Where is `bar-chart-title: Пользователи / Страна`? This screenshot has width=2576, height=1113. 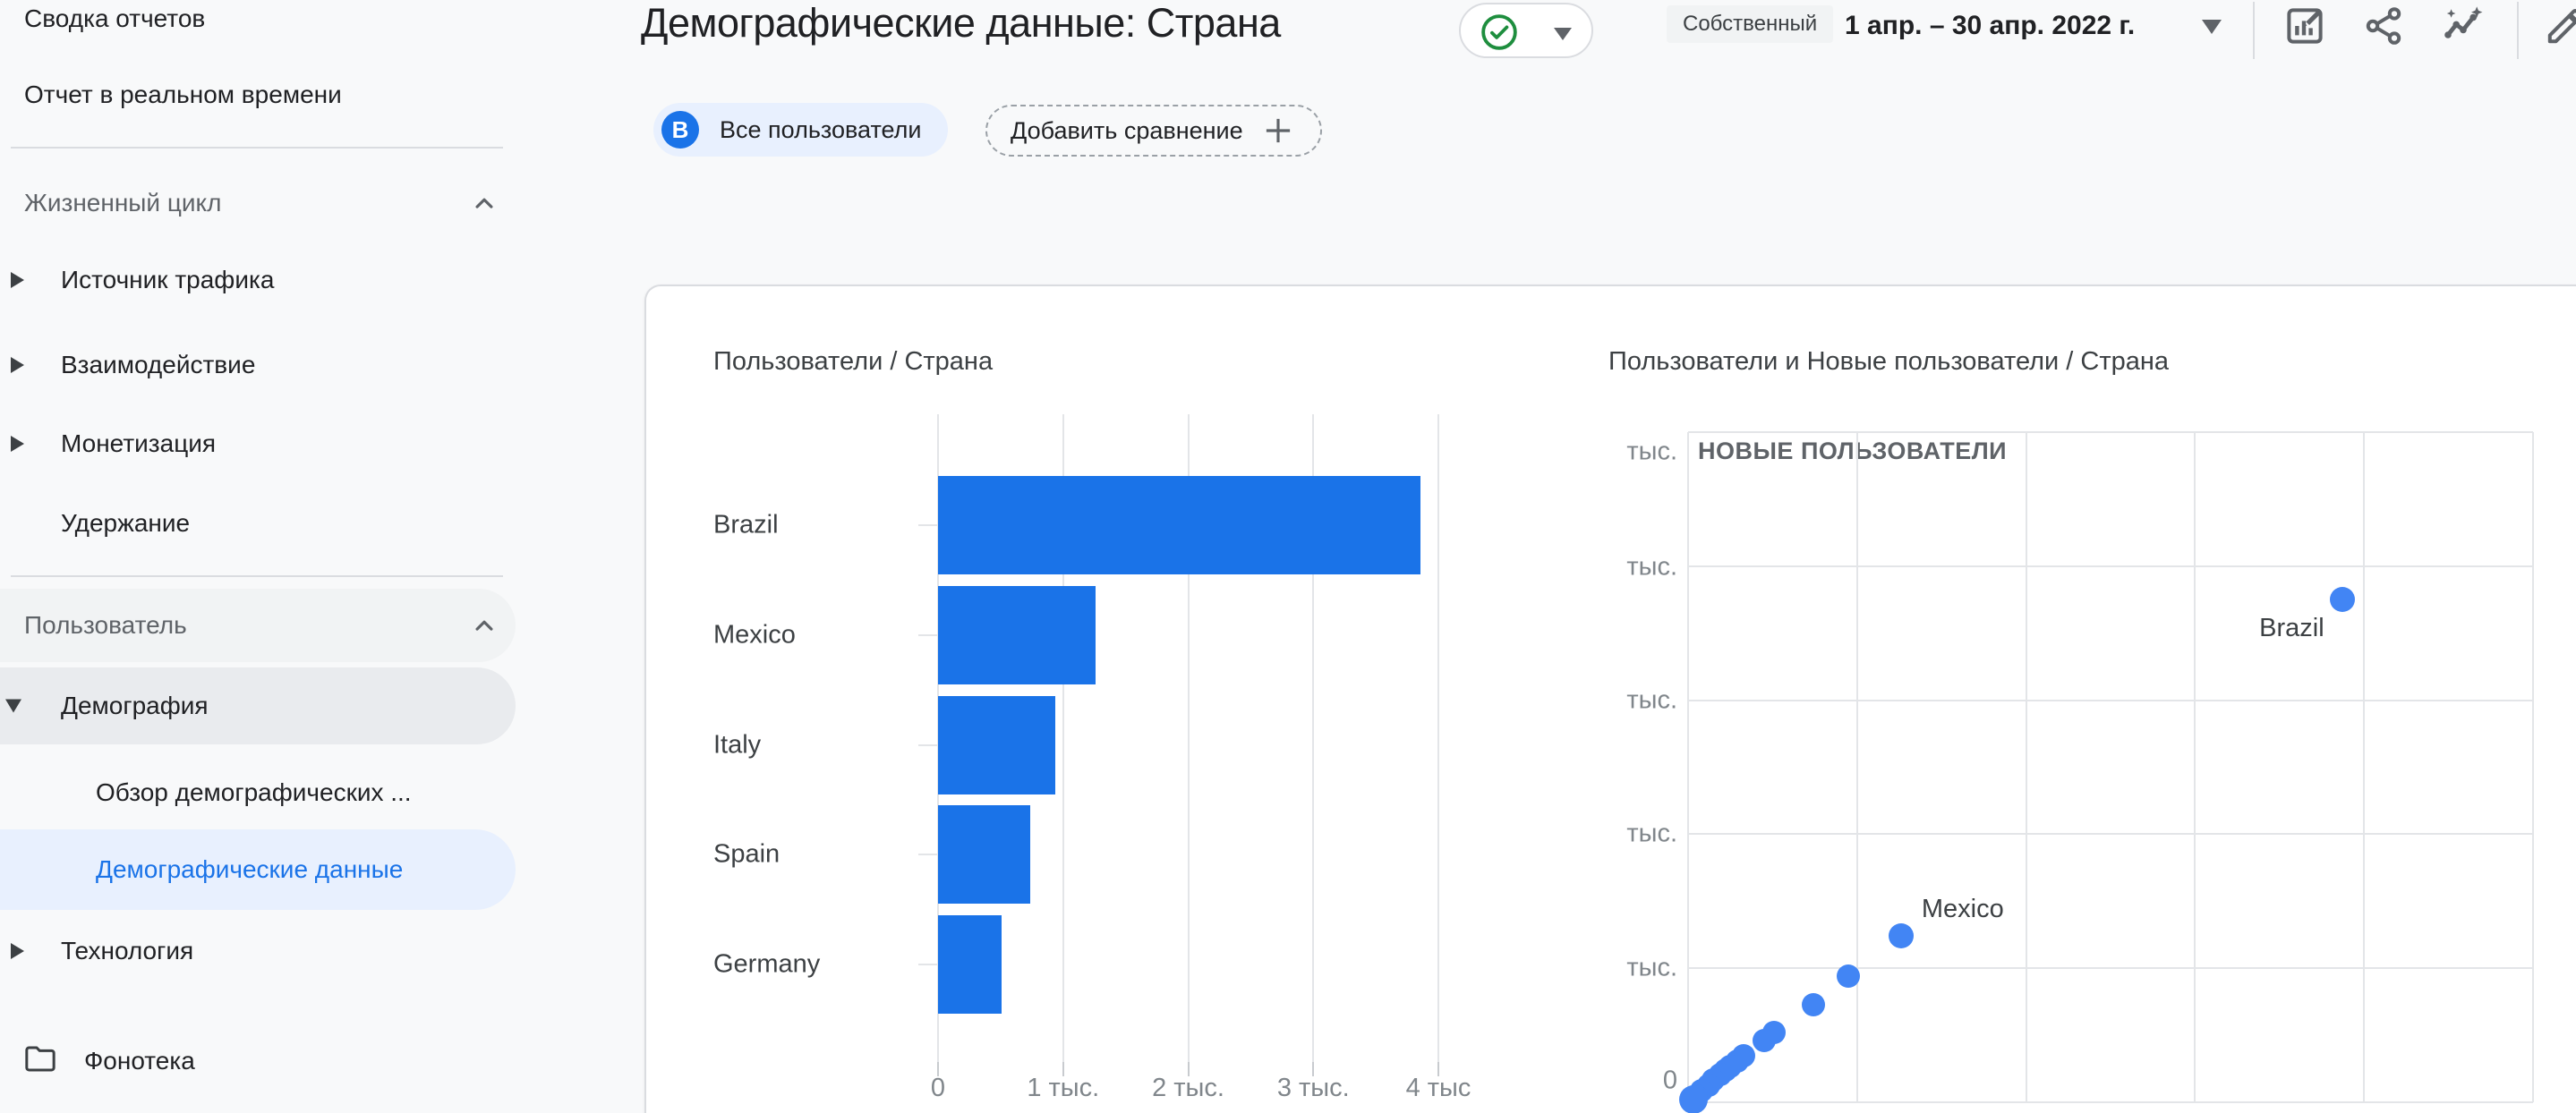
bar-chart-title: Пользователи / Страна is located at coordinates (853, 361).